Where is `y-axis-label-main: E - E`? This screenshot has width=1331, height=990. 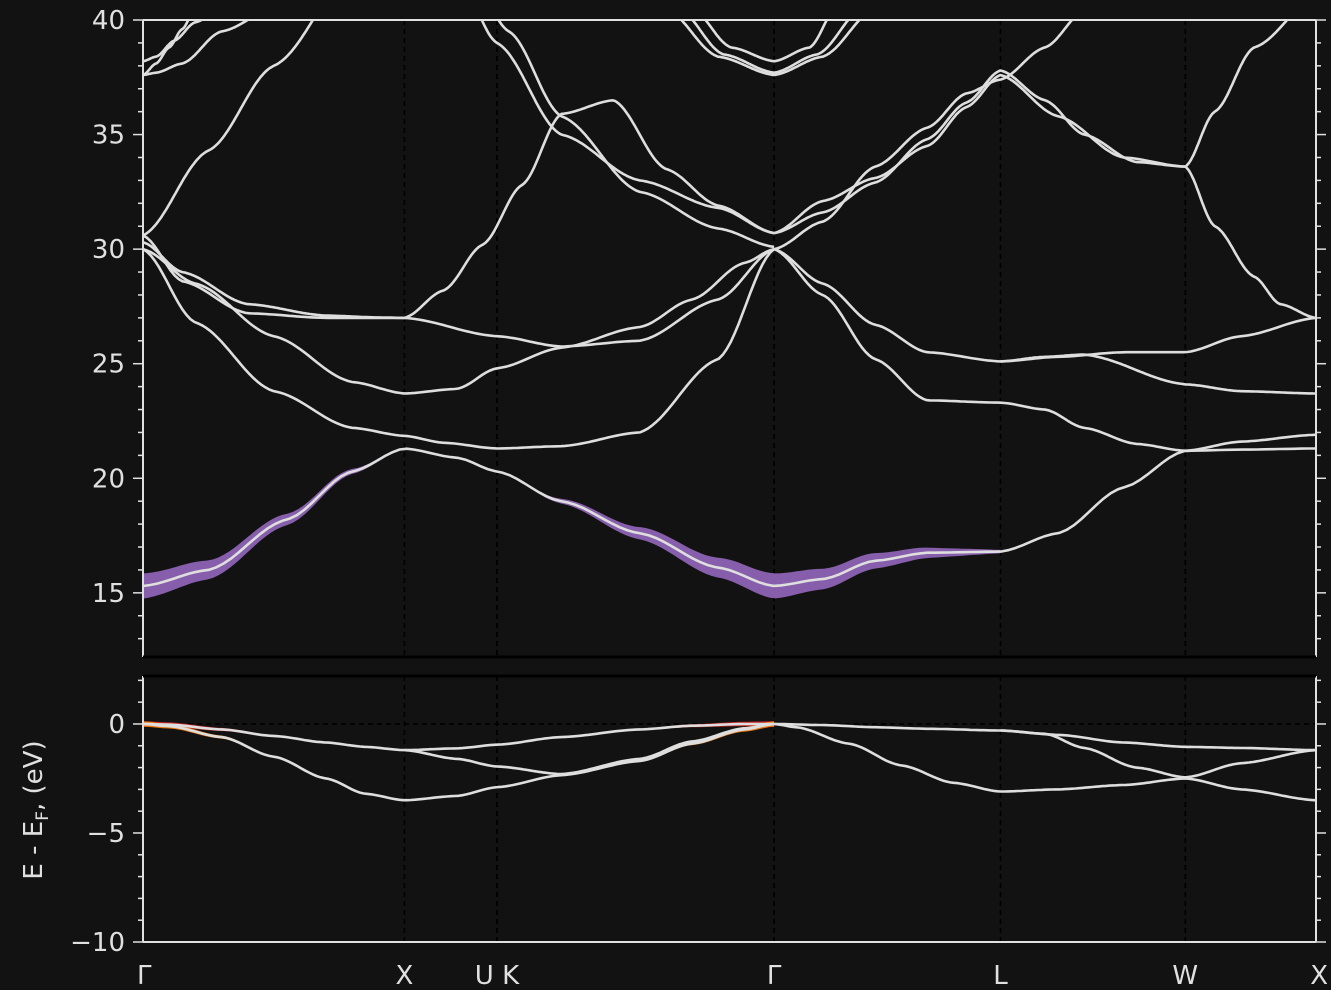
y-axis-label-main: E - E is located at coordinates (34, 850).